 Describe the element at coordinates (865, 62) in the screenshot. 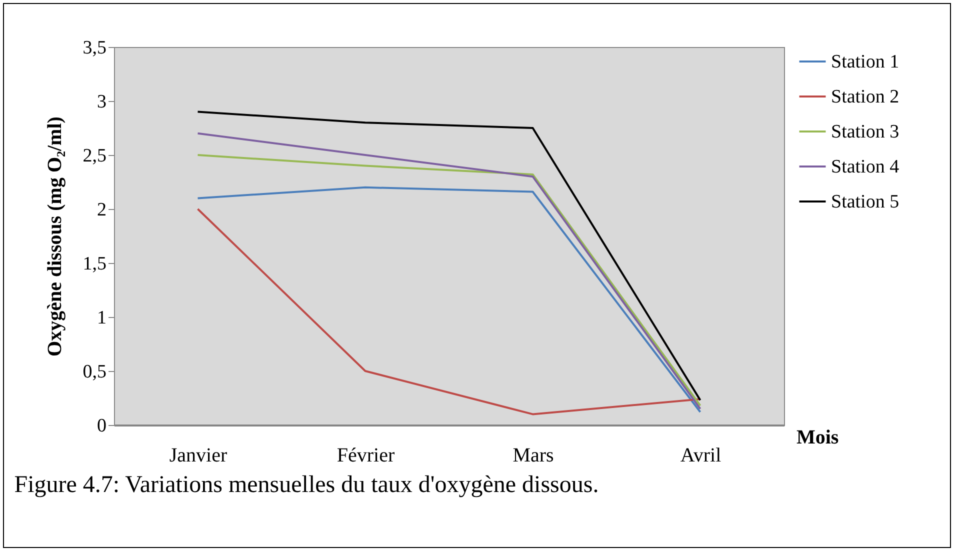

I see `legend-label: Station 1` at that location.